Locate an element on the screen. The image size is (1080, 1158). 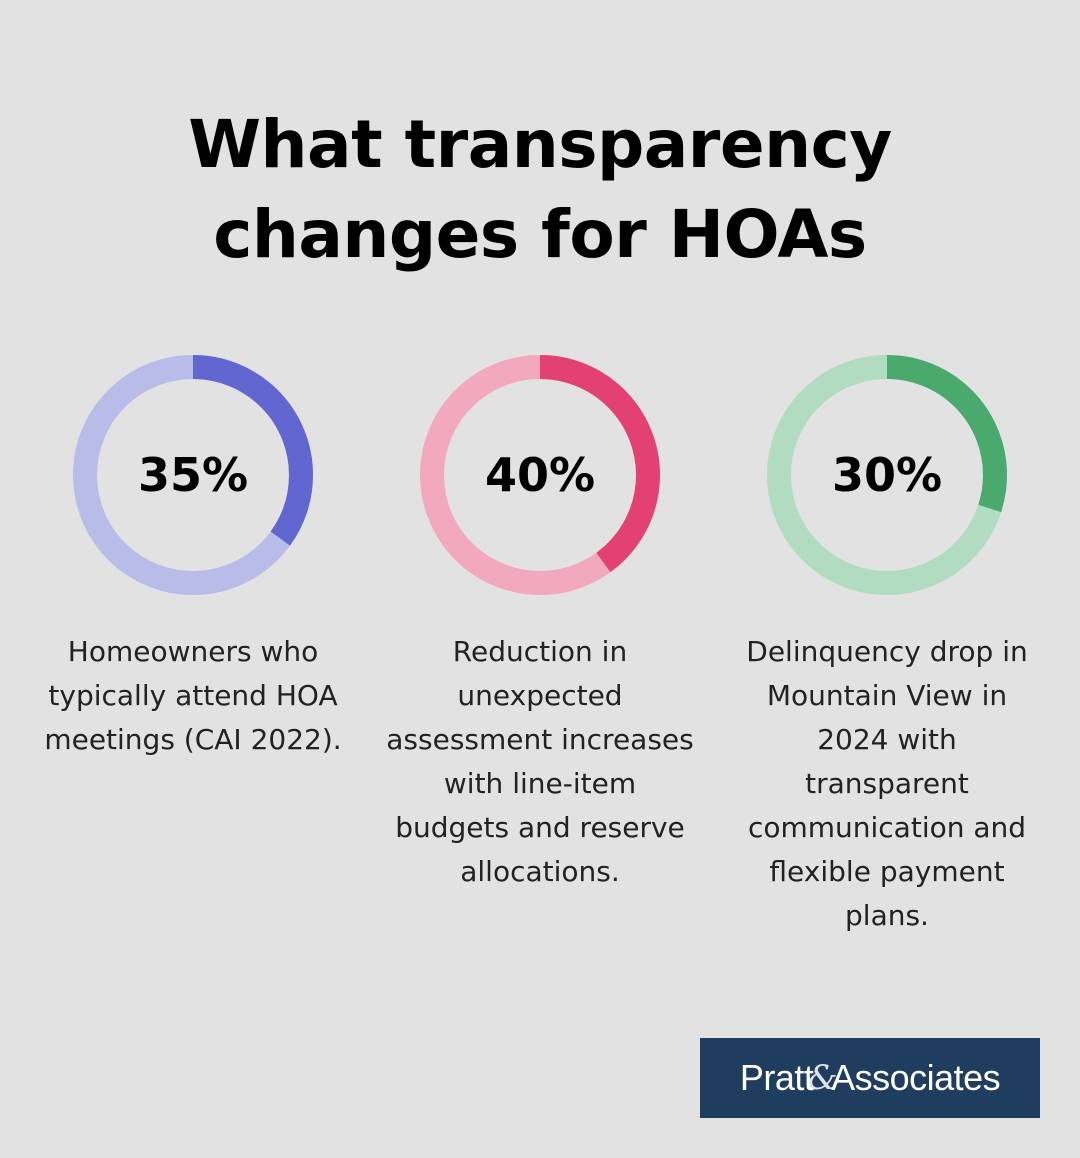
donut-chart: 40% is located at coordinates (540, 475).